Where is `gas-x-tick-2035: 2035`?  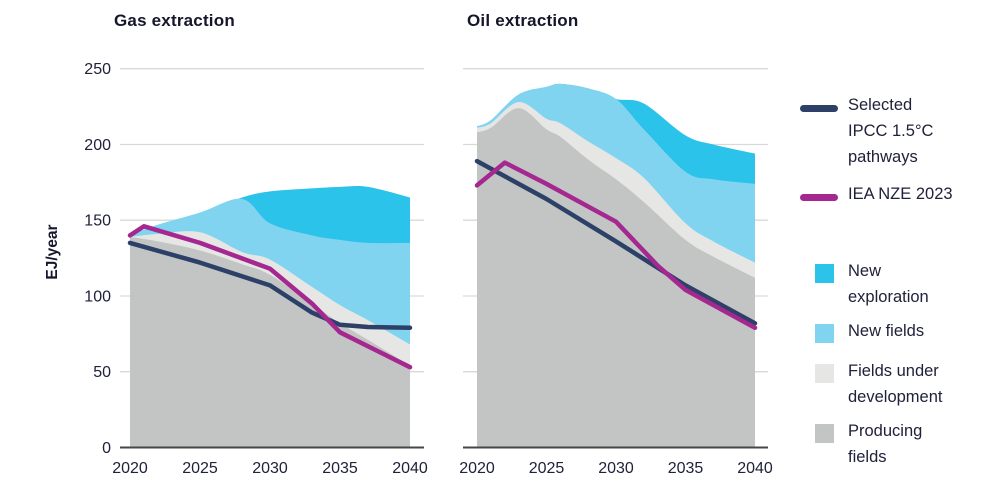
gas-x-tick-2035: 2035 is located at coordinates (340, 468).